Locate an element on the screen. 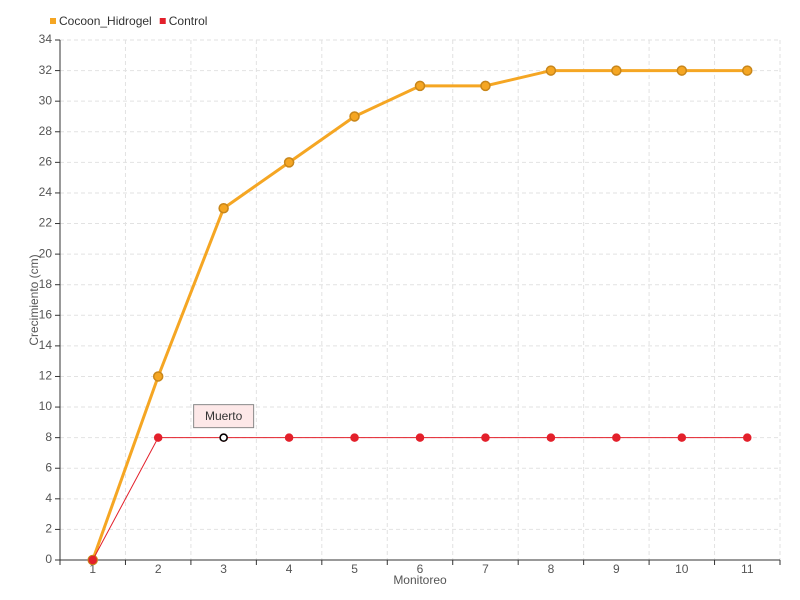 The image size is (800, 600). y-tick-label: 2 is located at coordinates (48, 529).